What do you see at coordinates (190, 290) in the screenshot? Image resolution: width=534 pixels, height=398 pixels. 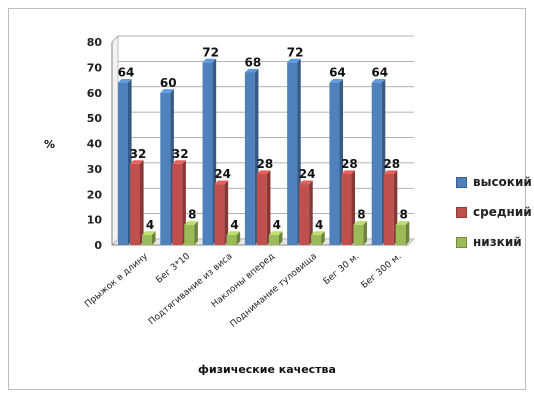 I see `x-tick-label: Подтягивание из виса` at bounding box center [190, 290].